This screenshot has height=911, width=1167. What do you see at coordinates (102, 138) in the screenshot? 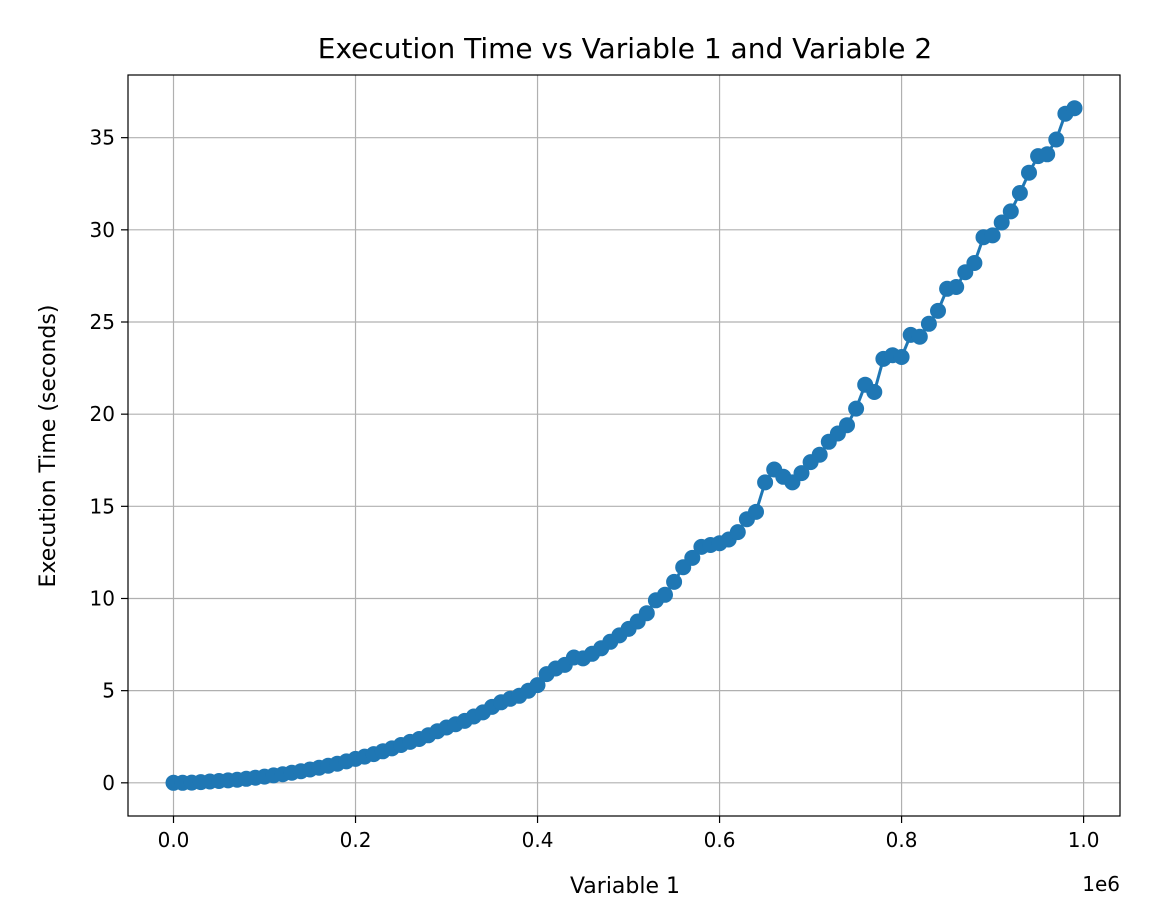
I see `y-tick-label: 35` at bounding box center [102, 138].